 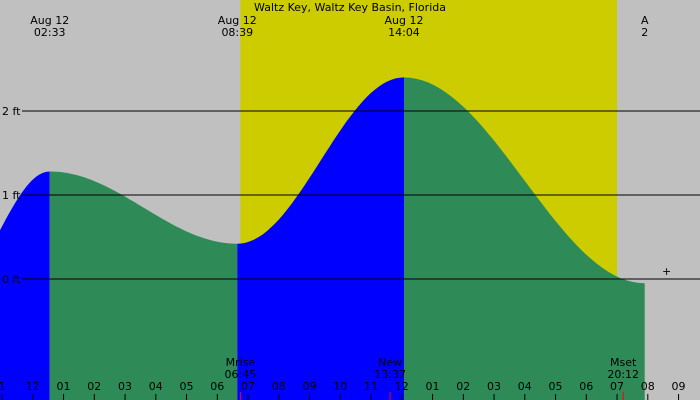 What do you see at coordinates (623, 362) in the screenshot?
I see `moon-event-label: Mset` at bounding box center [623, 362].